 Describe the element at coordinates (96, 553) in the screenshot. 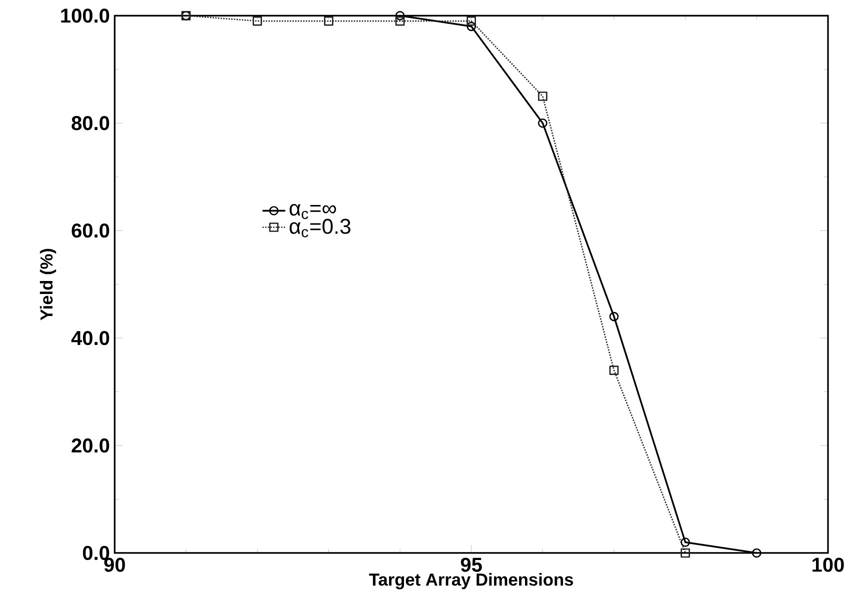

I see `y-tick-label: 0.0` at that location.